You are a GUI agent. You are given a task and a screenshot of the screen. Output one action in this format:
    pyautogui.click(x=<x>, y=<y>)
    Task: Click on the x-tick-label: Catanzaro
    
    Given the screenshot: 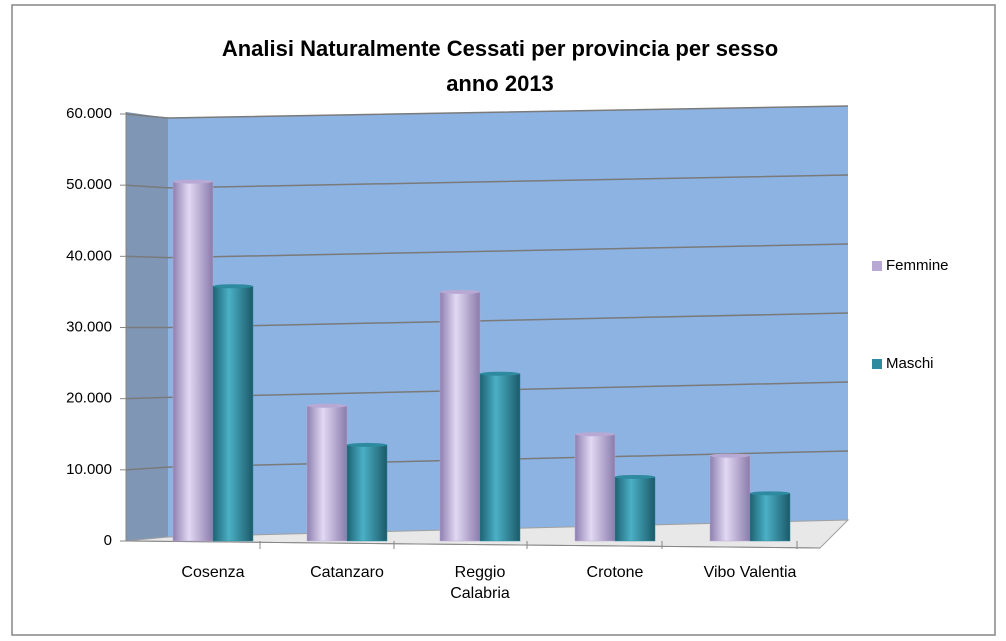 What is the action you would take?
    pyautogui.click(x=347, y=572)
    